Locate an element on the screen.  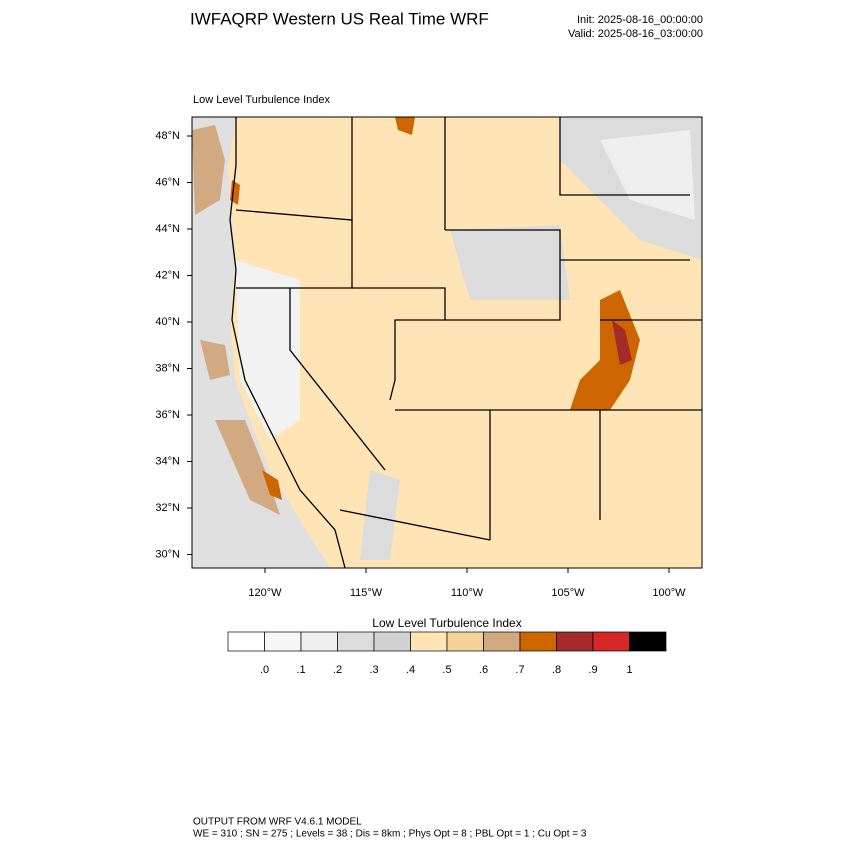
lat-label: 32°N is located at coordinates (167, 508).